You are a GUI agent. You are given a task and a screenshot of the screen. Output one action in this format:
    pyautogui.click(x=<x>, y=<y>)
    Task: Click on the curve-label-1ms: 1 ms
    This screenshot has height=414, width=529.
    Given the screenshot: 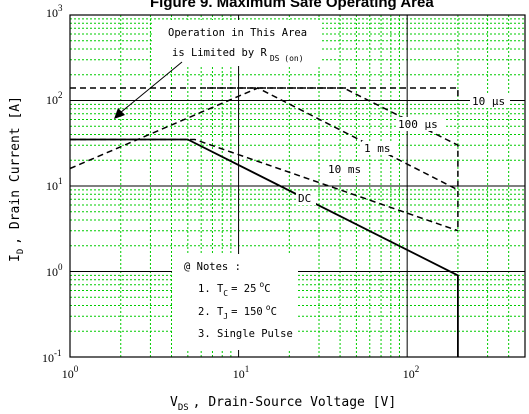 What is the action you would take?
    pyautogui.click(x=377, y=148)
    